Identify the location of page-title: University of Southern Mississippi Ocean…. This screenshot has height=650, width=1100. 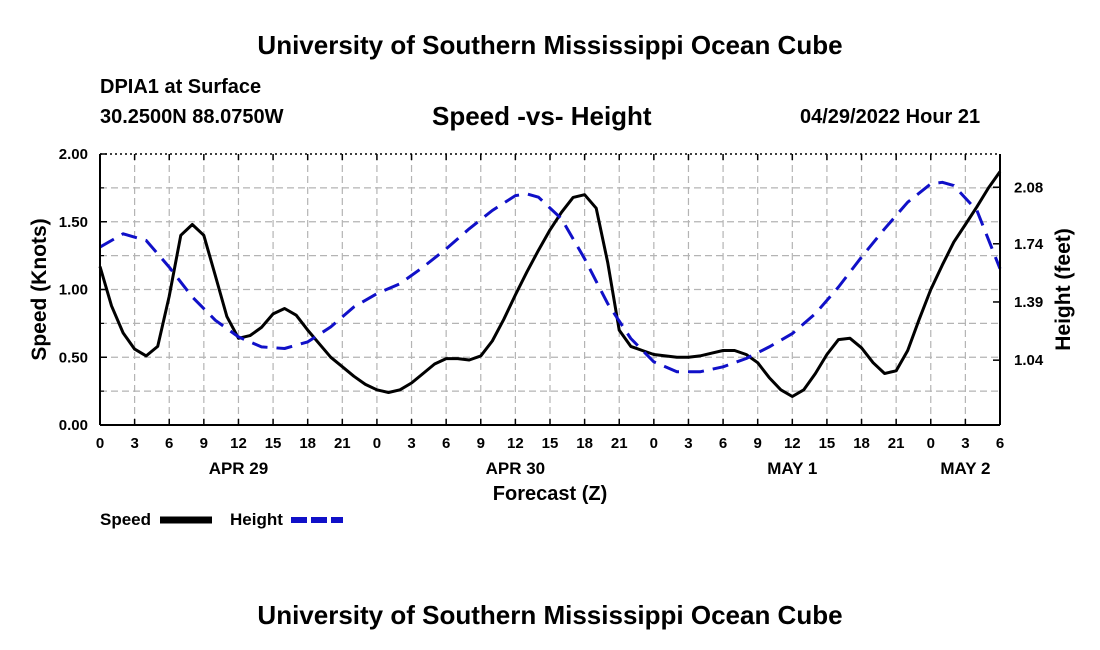
(550, 45).